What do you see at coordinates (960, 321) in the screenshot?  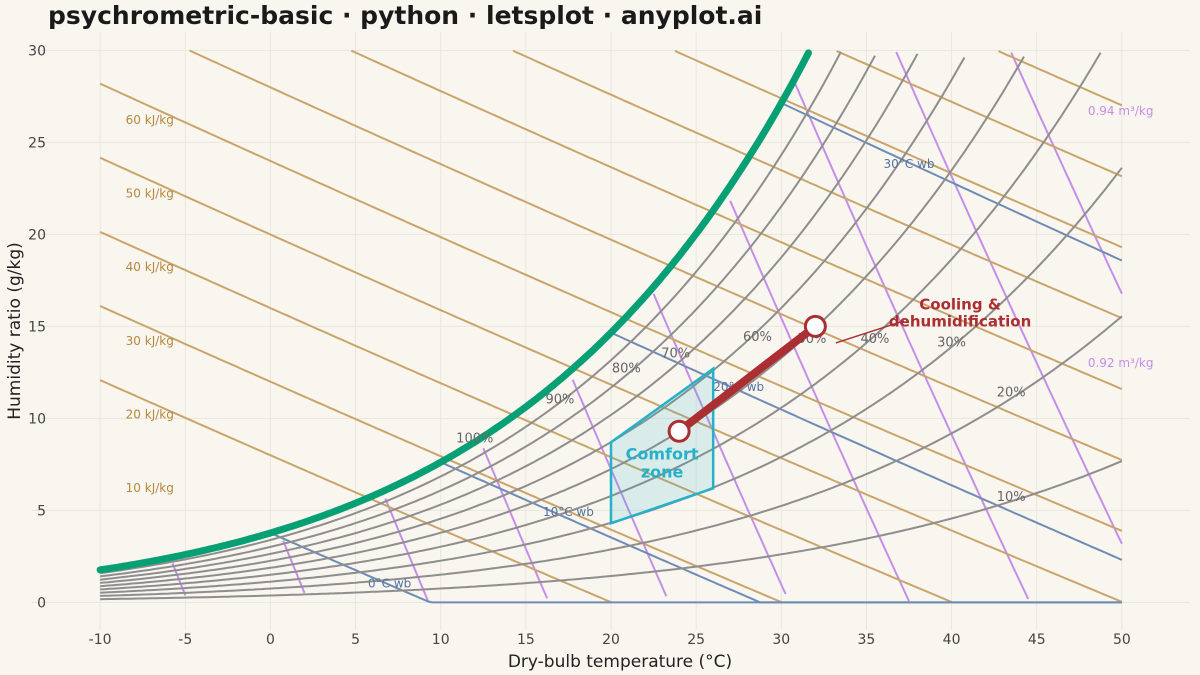 I see `process-label: dehumidification` at bounding box center [960, 321].